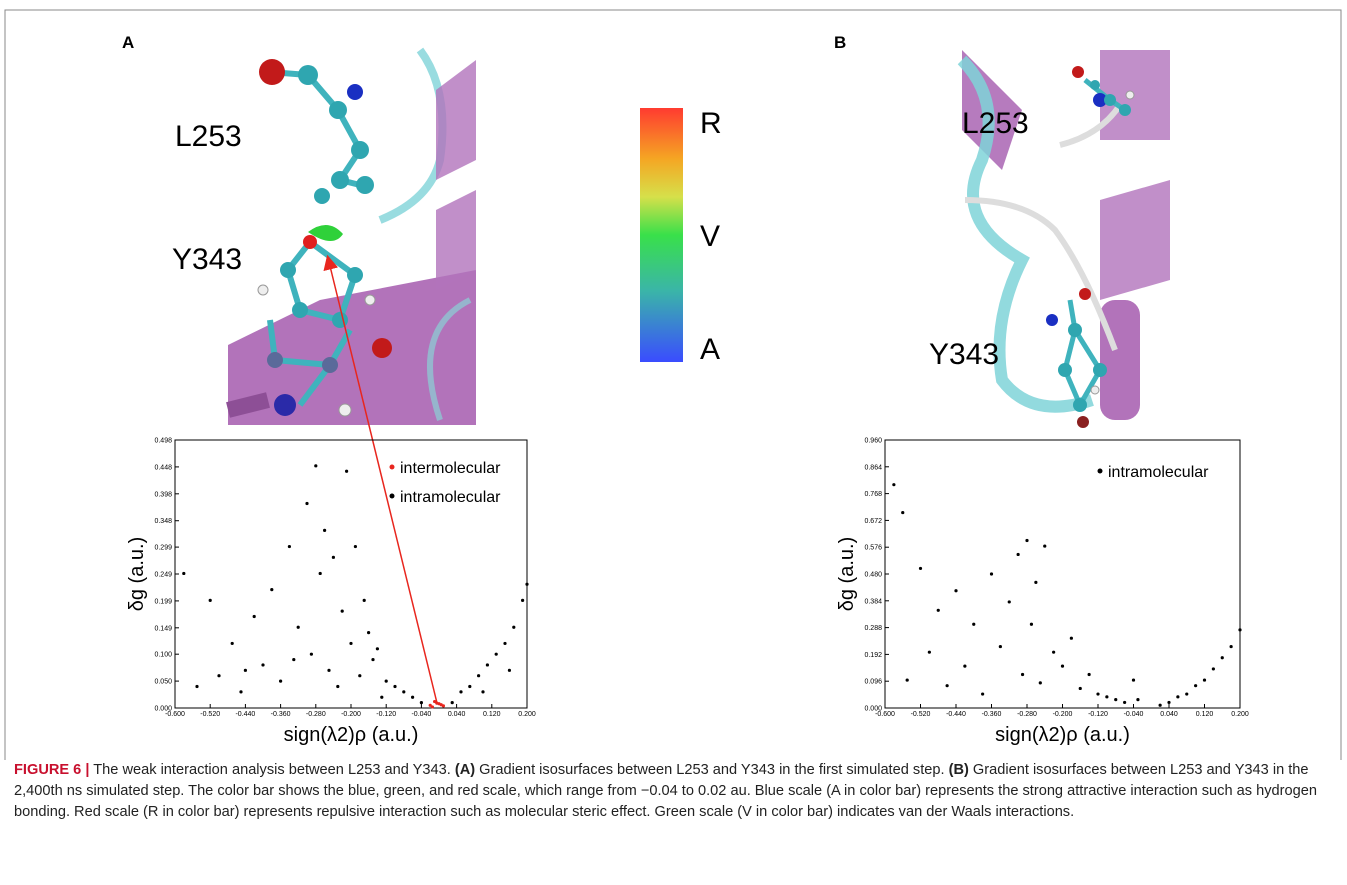 This screenshot has width=1347, height=885. I want to click on molecule-image-a, so click(351, 236).